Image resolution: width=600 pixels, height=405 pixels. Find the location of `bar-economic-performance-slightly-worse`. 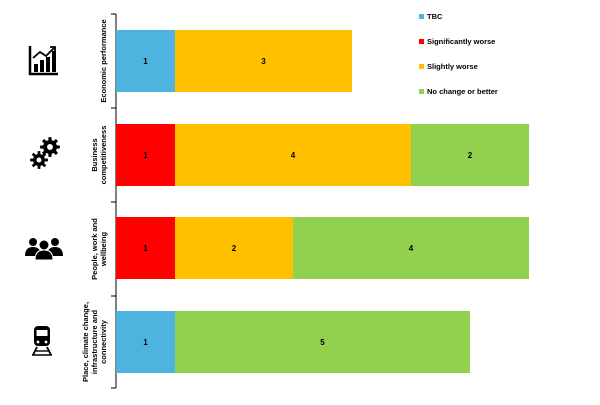

bar-economic-performance-slightly-worse is located at coordinates (263, 61).